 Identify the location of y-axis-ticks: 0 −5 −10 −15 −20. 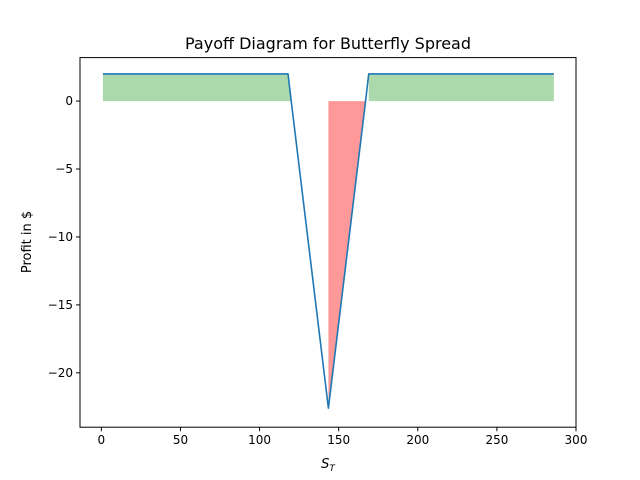
(64, 237).